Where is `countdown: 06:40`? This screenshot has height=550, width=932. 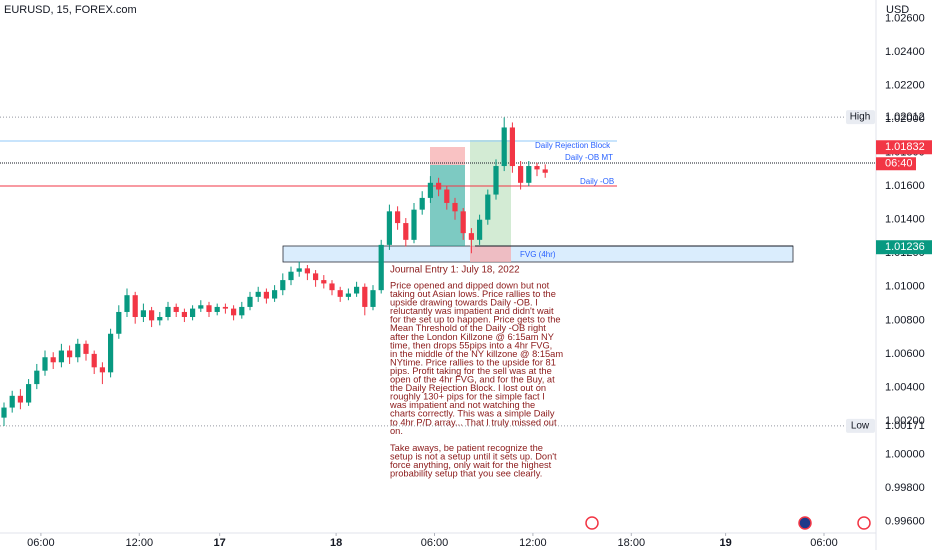
countdown: 06:40 is located at coordinates (899, 164).